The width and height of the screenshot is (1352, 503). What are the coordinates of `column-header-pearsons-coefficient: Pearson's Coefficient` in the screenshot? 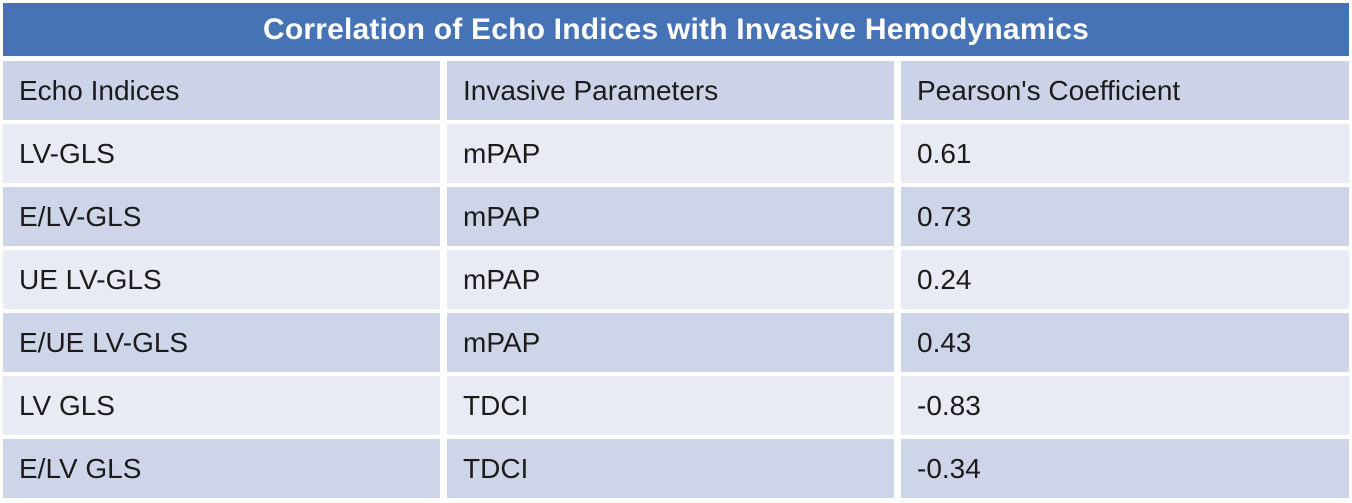 It's located at (1125, 90).